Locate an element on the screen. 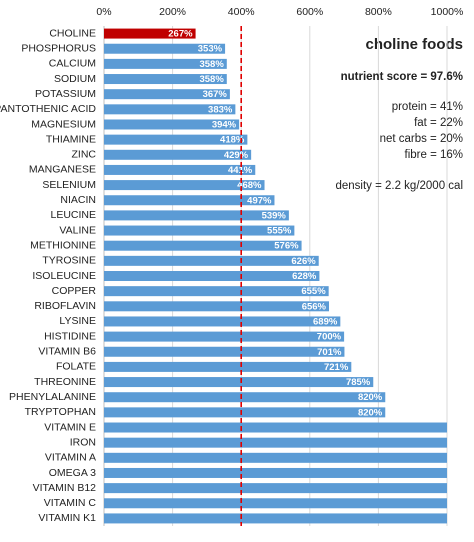 Image resolution: width=474 pixels, height=542 pixels. value-label: 785% is located at coordinates (358, 382).